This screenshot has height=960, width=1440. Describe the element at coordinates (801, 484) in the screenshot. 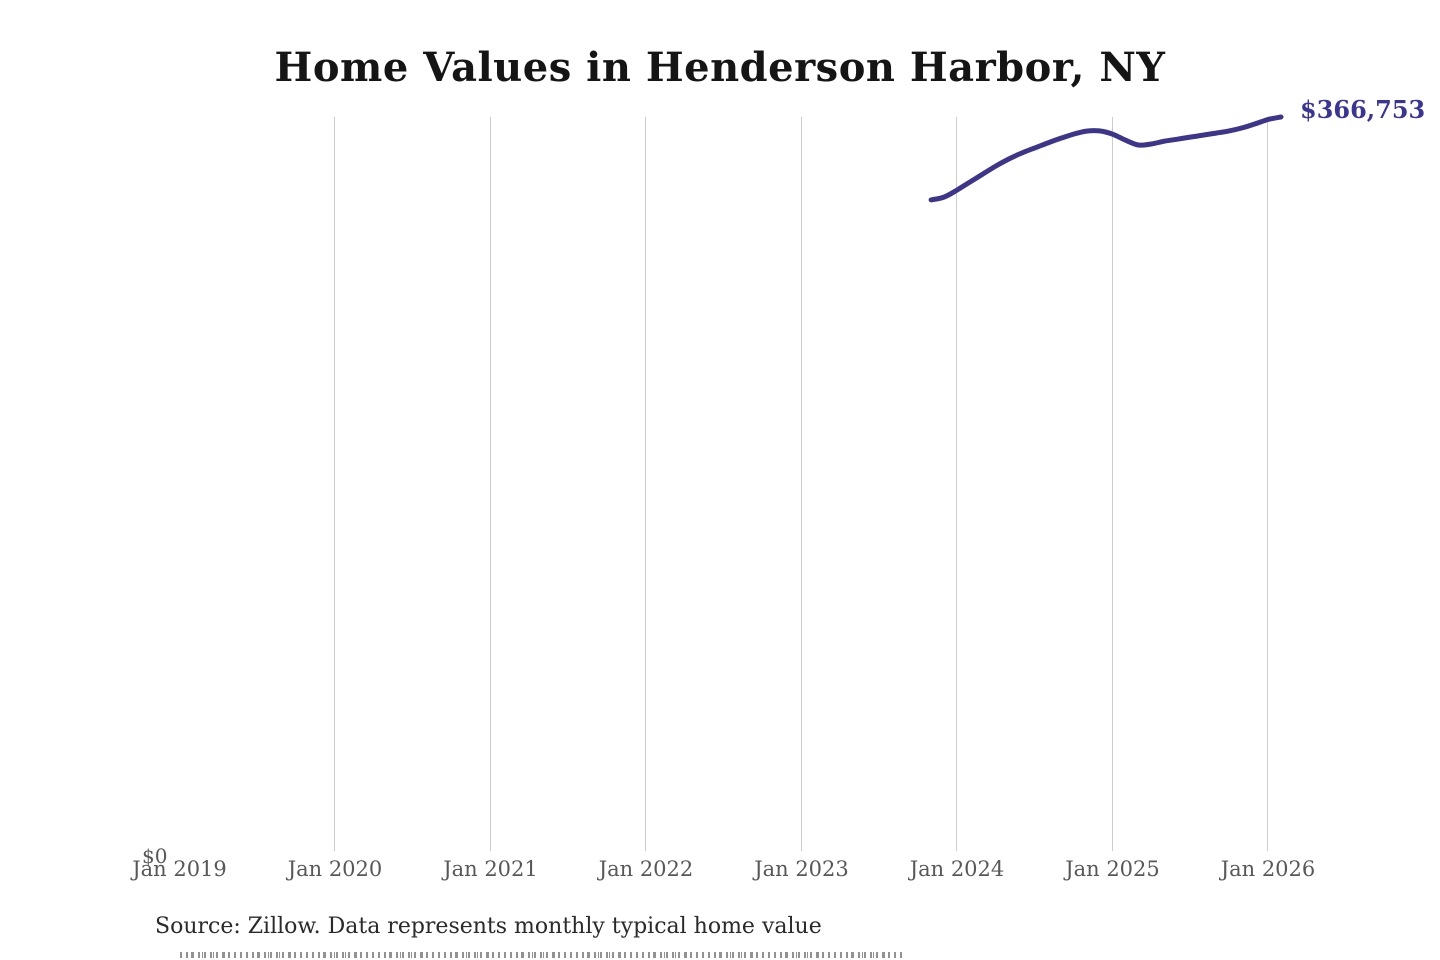

I see `gridline-jan-2023` at that location.